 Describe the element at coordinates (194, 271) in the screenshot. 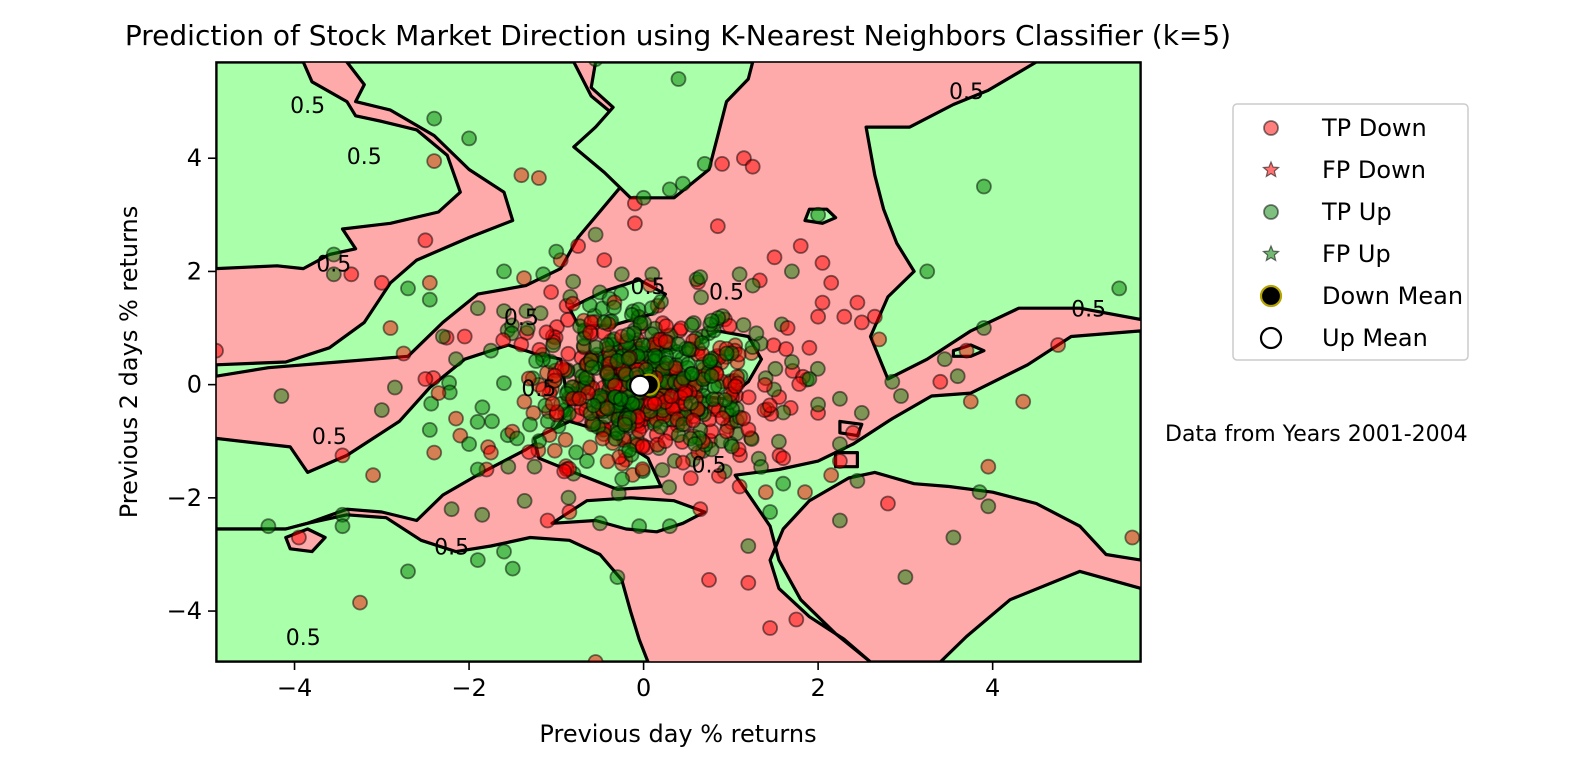

I see `y-tick-label: 2` at that location.